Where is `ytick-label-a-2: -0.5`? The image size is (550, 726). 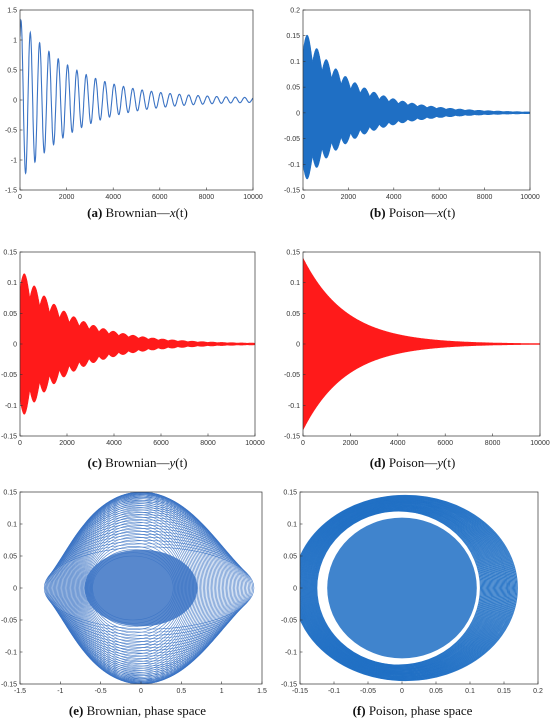
ytick-label-a-2: -0.5 is located at coordinates (11, 131).